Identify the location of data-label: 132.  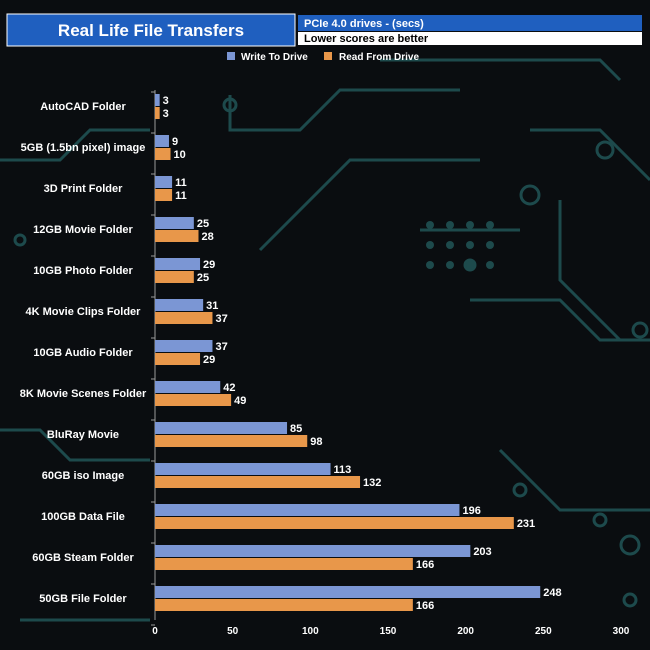
(372, 483).